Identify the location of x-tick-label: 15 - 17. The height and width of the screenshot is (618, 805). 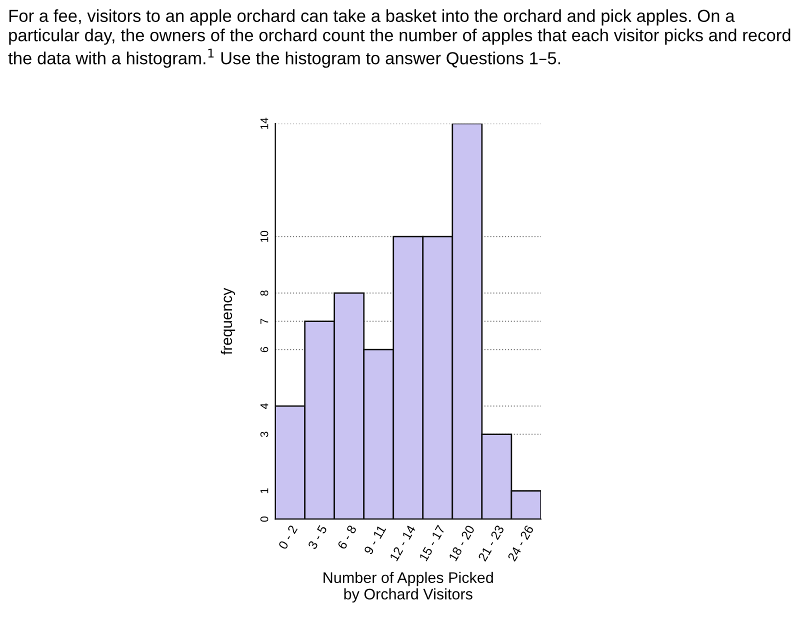
(432, 543).